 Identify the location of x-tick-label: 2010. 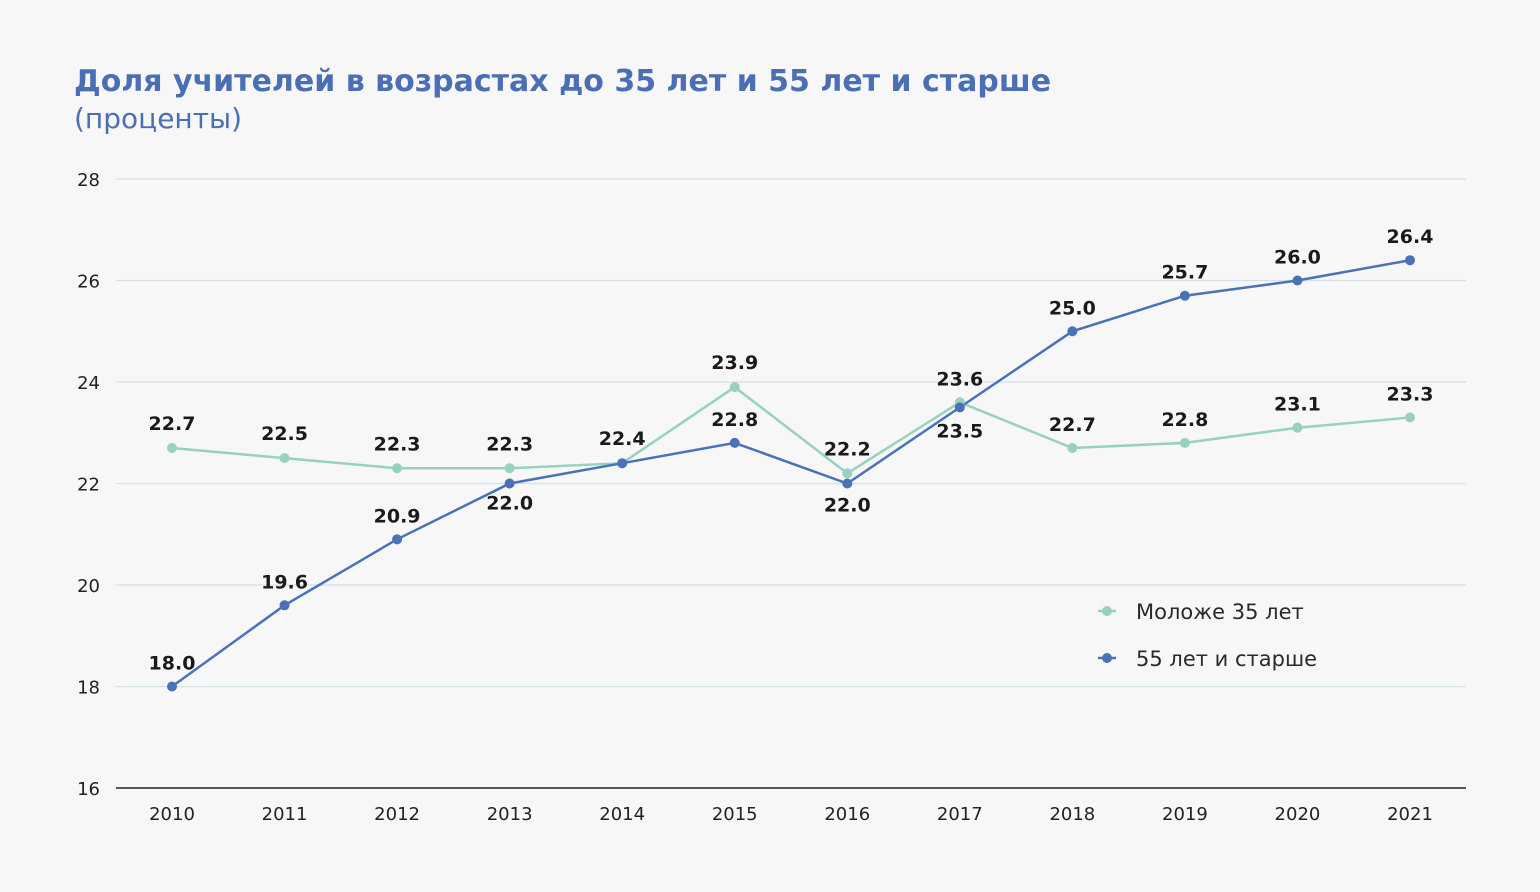
(172, 814).